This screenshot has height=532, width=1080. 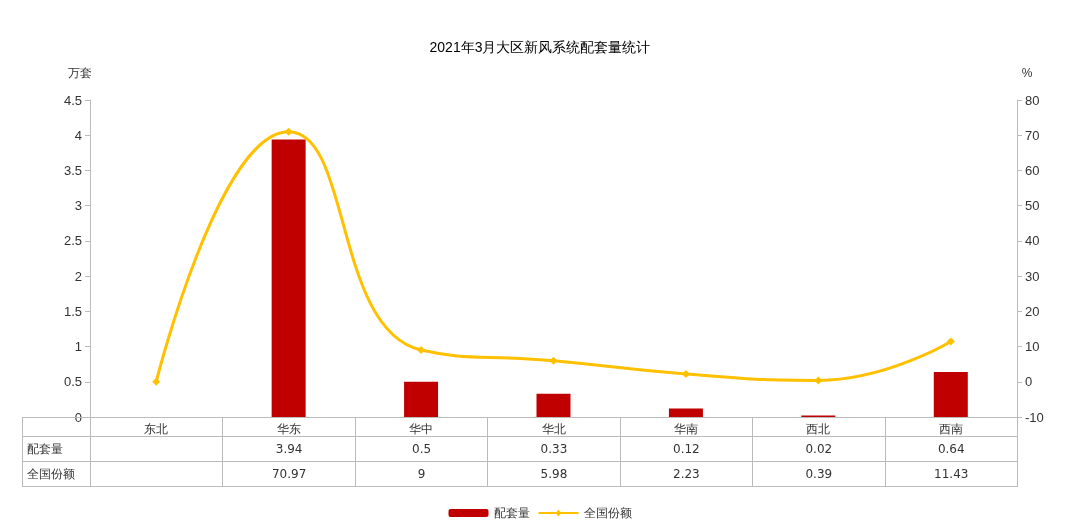 What do you see at coordinates (951, 474) in the screenshot?
I see `data-label: 11.43` at bounding box center [951, 474].